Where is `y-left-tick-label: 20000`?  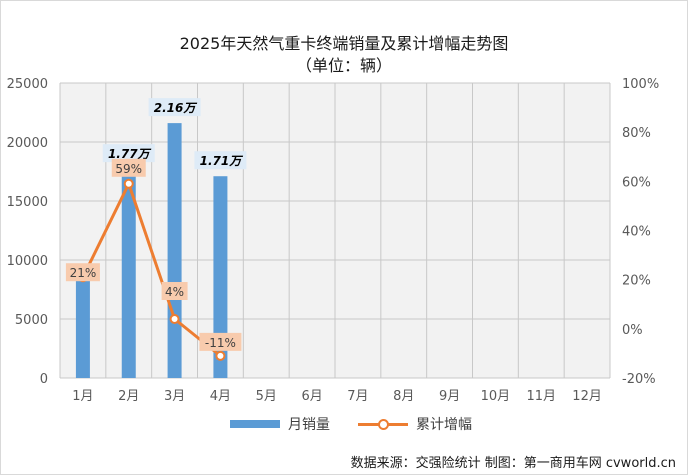
y-left-tick-label: 20000 is located at coordinates (27, 143).